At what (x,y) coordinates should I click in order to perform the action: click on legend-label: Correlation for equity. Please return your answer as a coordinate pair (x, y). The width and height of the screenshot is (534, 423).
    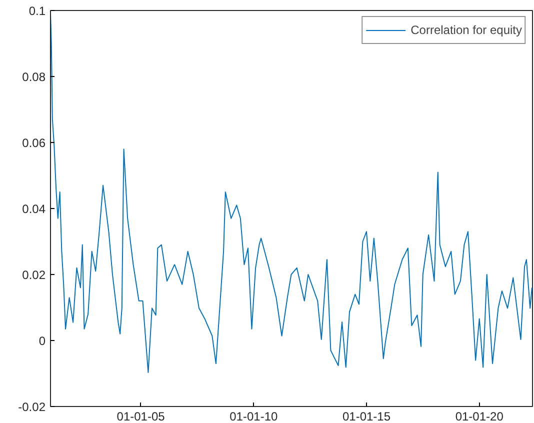
    Looking at the image, I should click on (466, 30).